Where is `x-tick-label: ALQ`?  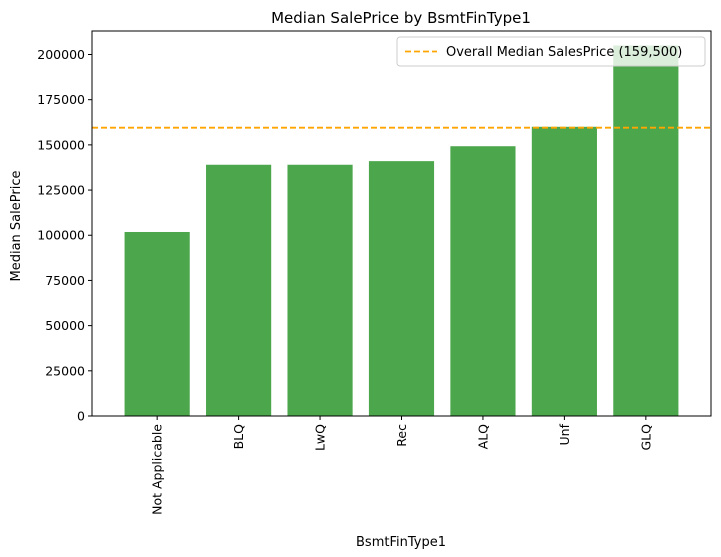 x-tick-label: ALQ is located at coordinates (482, 437).